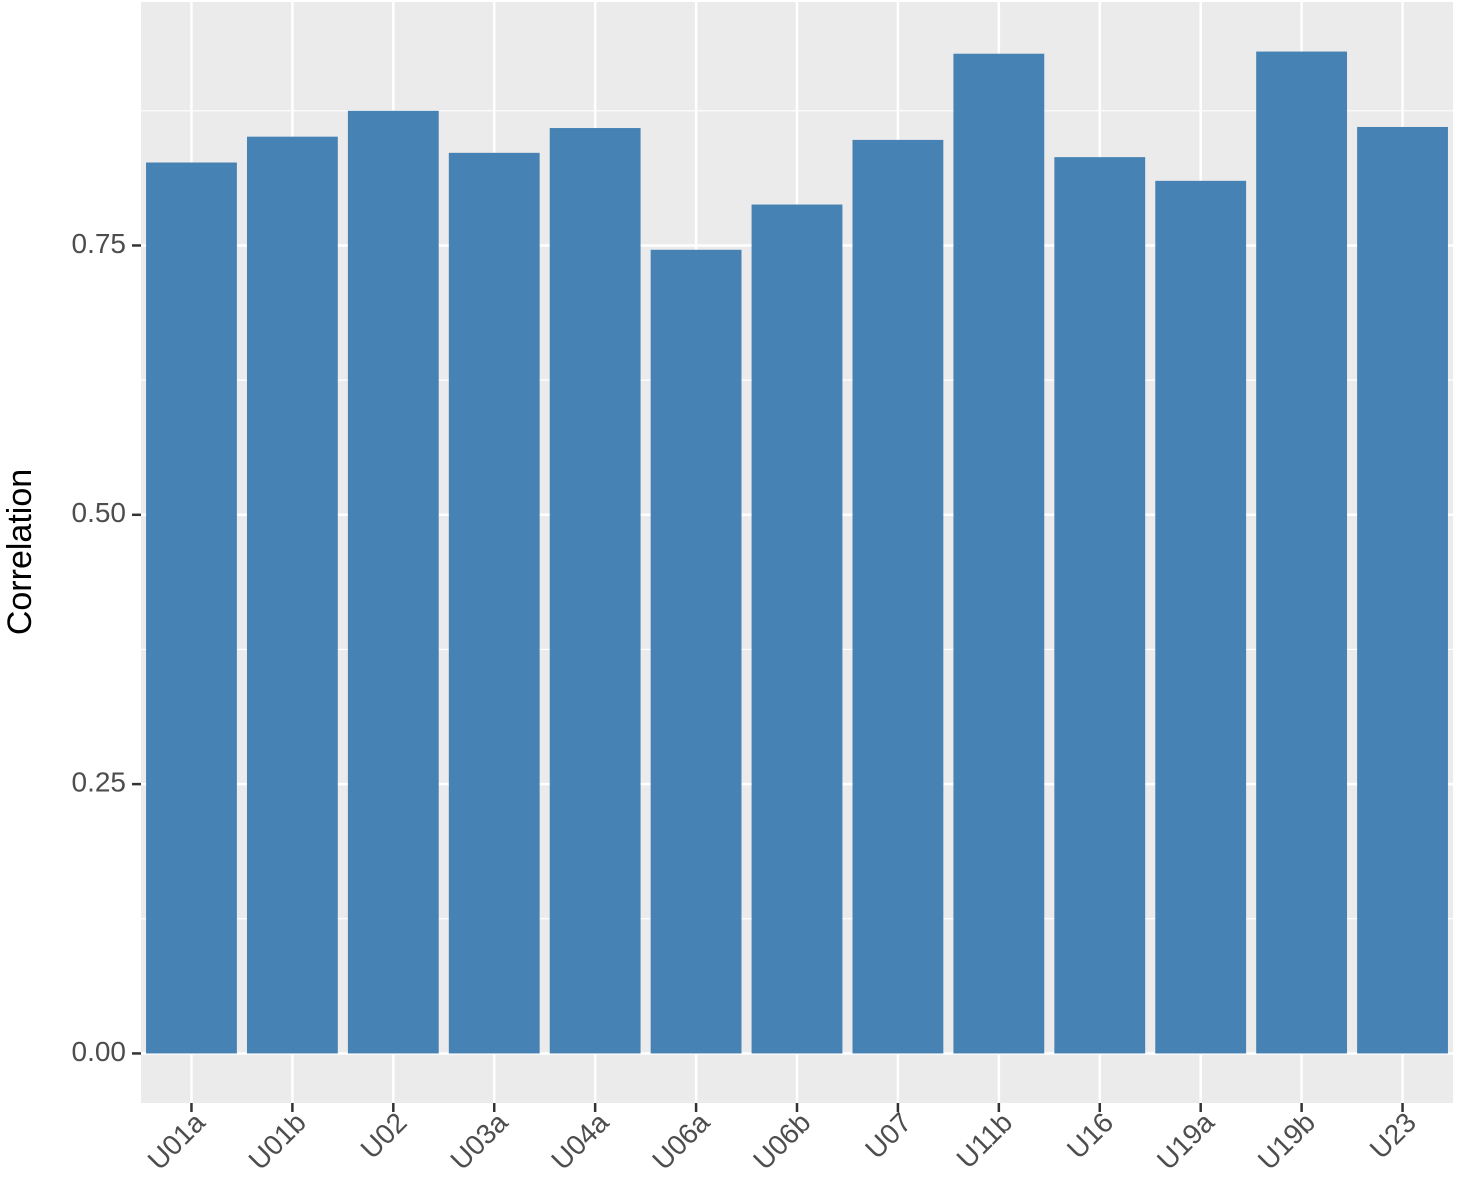  Describe the element at coordinates (479, 1141) in the screenshot. I see `x-tick-label: U03a` at that location.